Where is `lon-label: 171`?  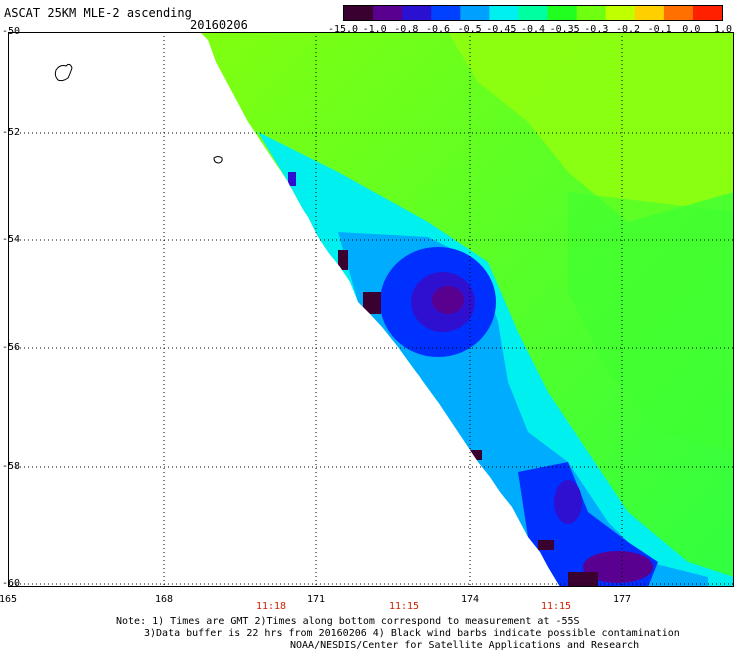
lon-label: 171 is located at coordinates (316, 599).